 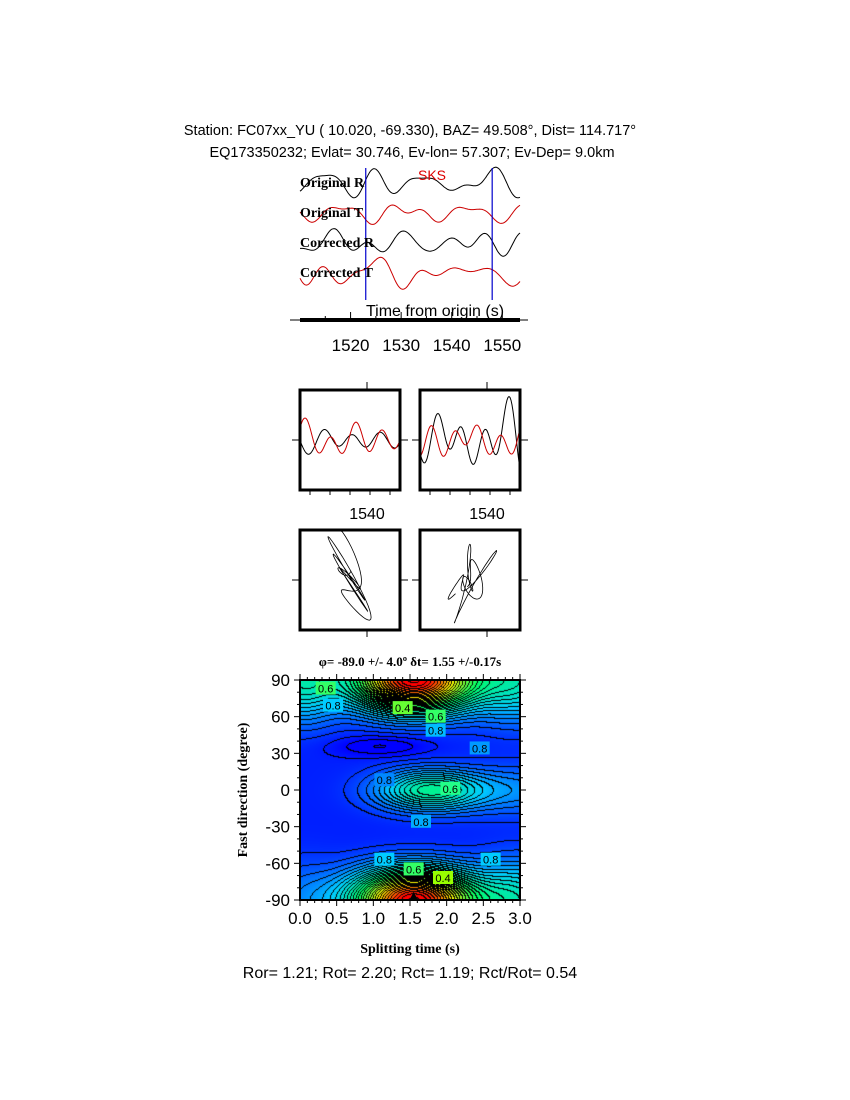 What do you see at coordinates (447, 918) in the screenshot?
I see `x-tick-label: 2.0` at bounding box center [447, 918].